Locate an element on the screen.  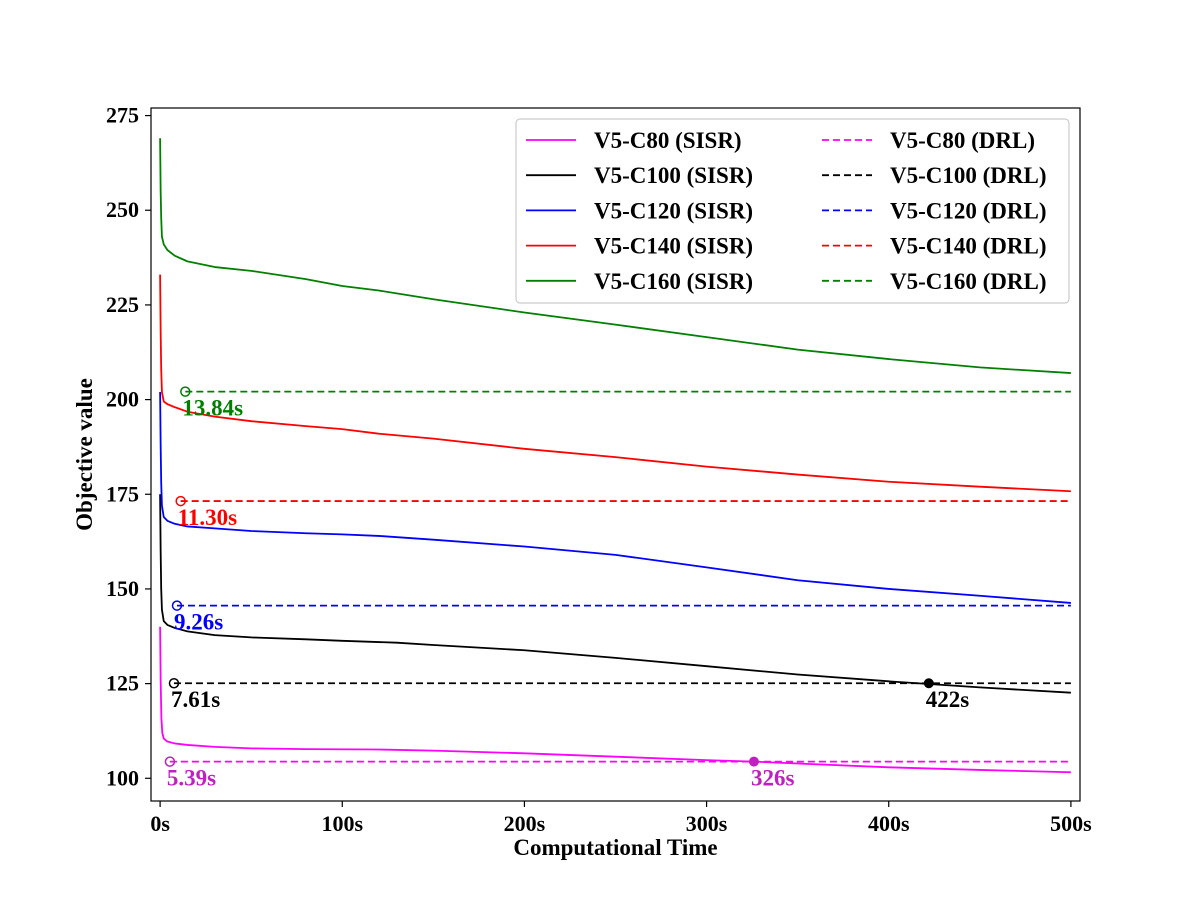
legend-label: V5-C120 (DRL) is located at coordinates (968, 210).